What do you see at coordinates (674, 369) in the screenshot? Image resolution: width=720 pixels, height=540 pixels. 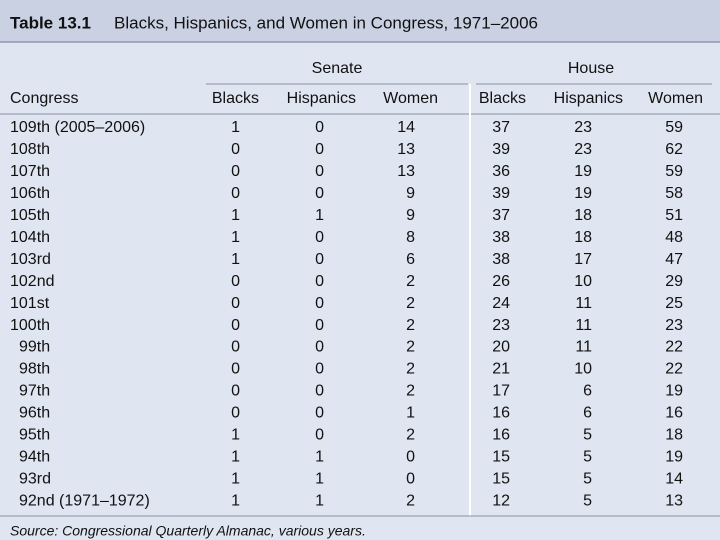 I see `cell-value: 22` at bounding box center [674, 369].